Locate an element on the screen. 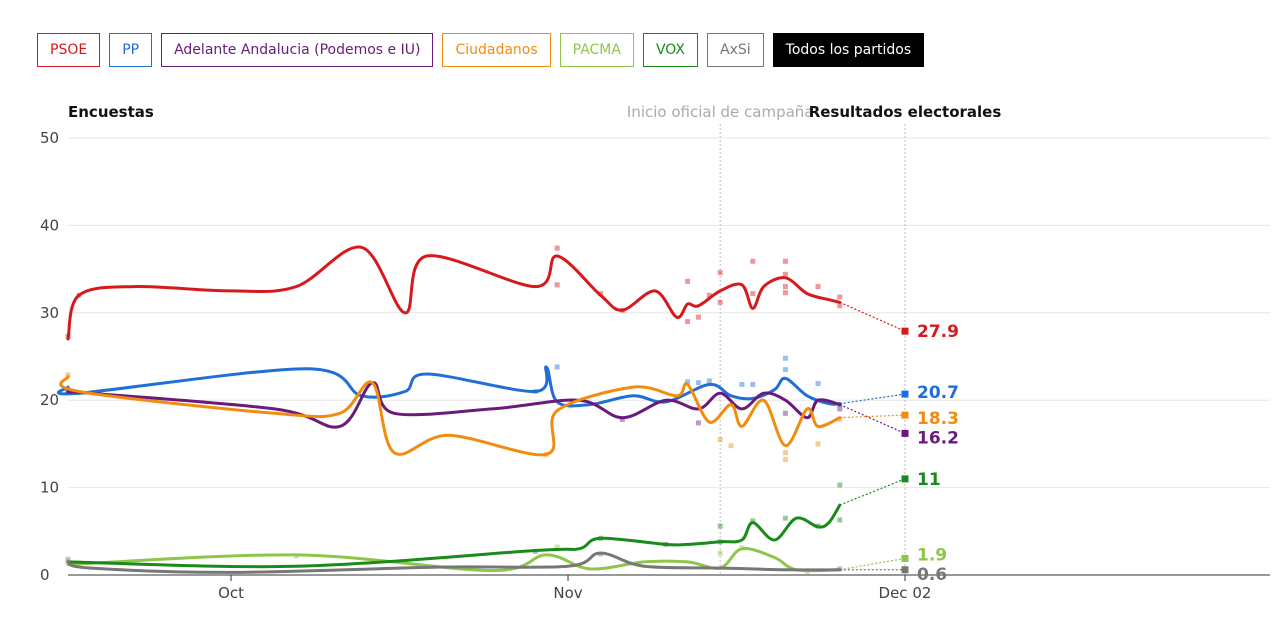  series-adelante: 16.2 is located at coordinates (512, 414).